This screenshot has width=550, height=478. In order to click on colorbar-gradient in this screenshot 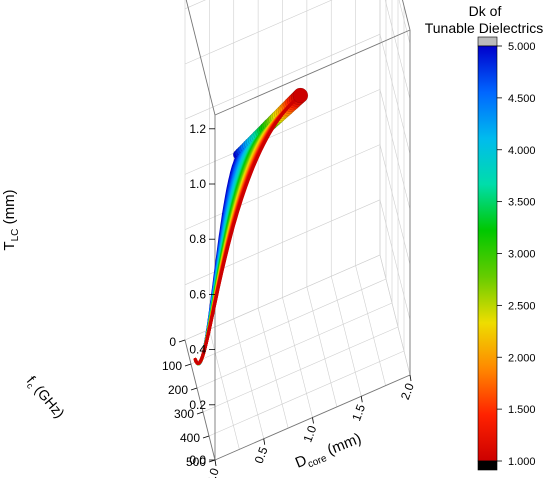, I will do `click(487, 253)`.